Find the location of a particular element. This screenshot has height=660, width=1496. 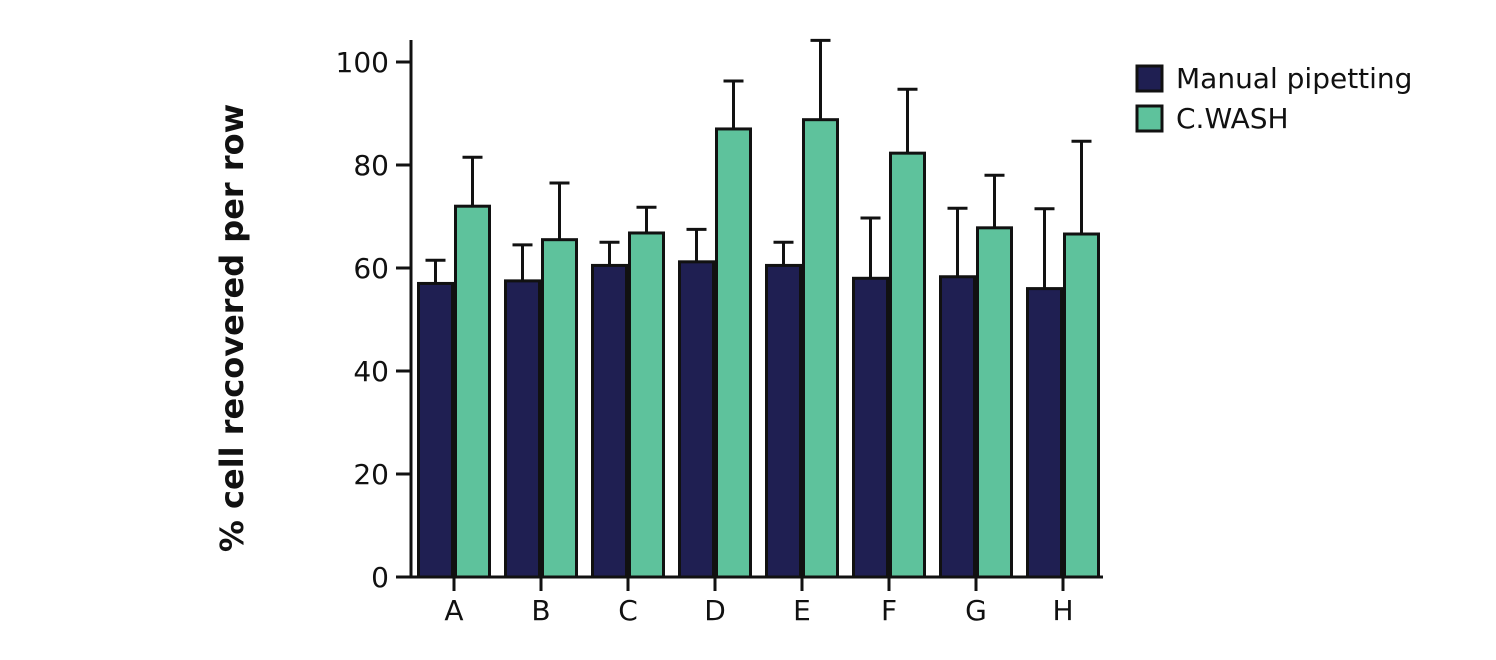

bar-cwash-F is located at coordinates (907, 365).